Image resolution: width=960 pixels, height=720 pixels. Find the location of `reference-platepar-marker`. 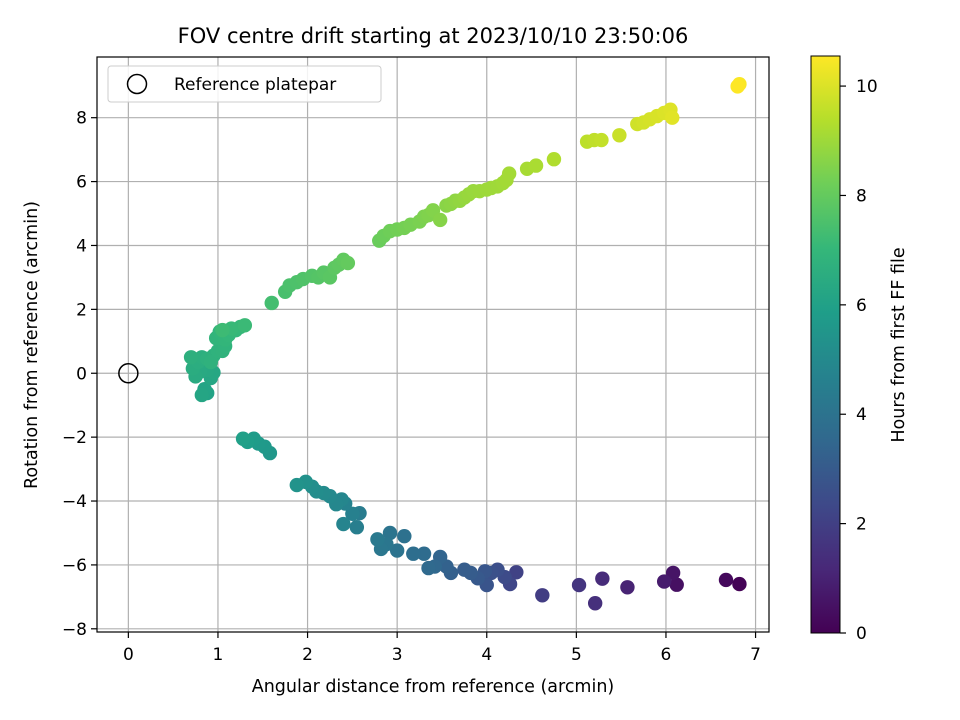

reference-platepar-marker is located at coordinates (128, 373).